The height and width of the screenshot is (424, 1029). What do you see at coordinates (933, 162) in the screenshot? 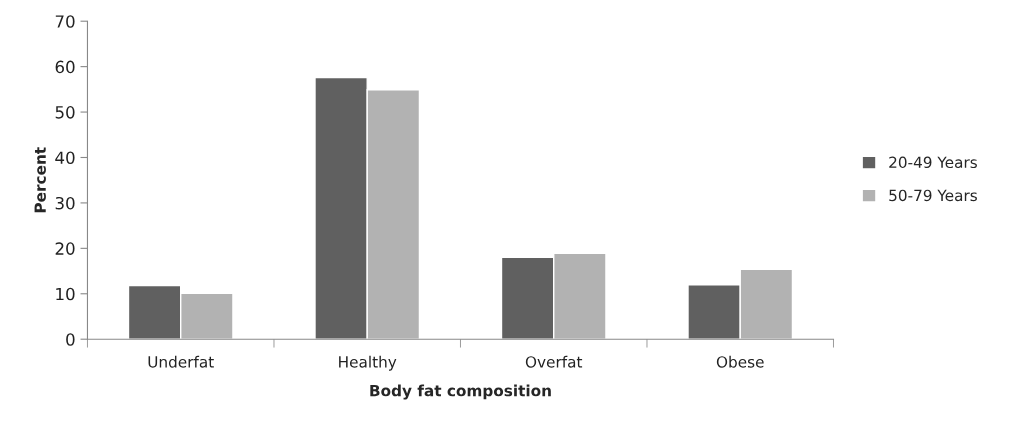
I see `legend-label: 20-49 Years` at bounding box center [933, 162].